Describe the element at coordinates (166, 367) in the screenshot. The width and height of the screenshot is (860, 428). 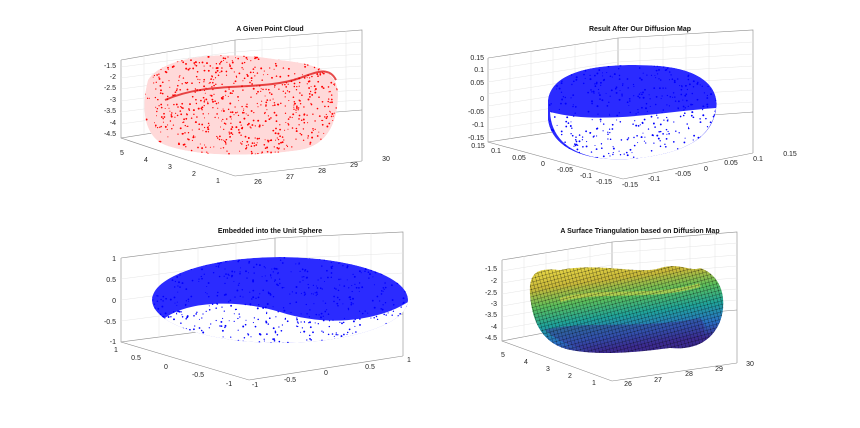
I see `left-tick-label: 0` at that location.